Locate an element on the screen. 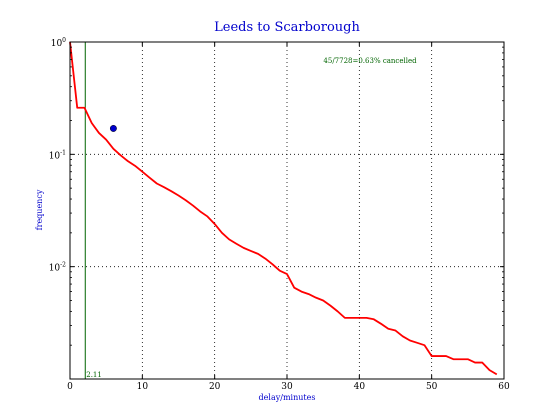  x-tick-label: 10 is located at coordinates (143, 387).